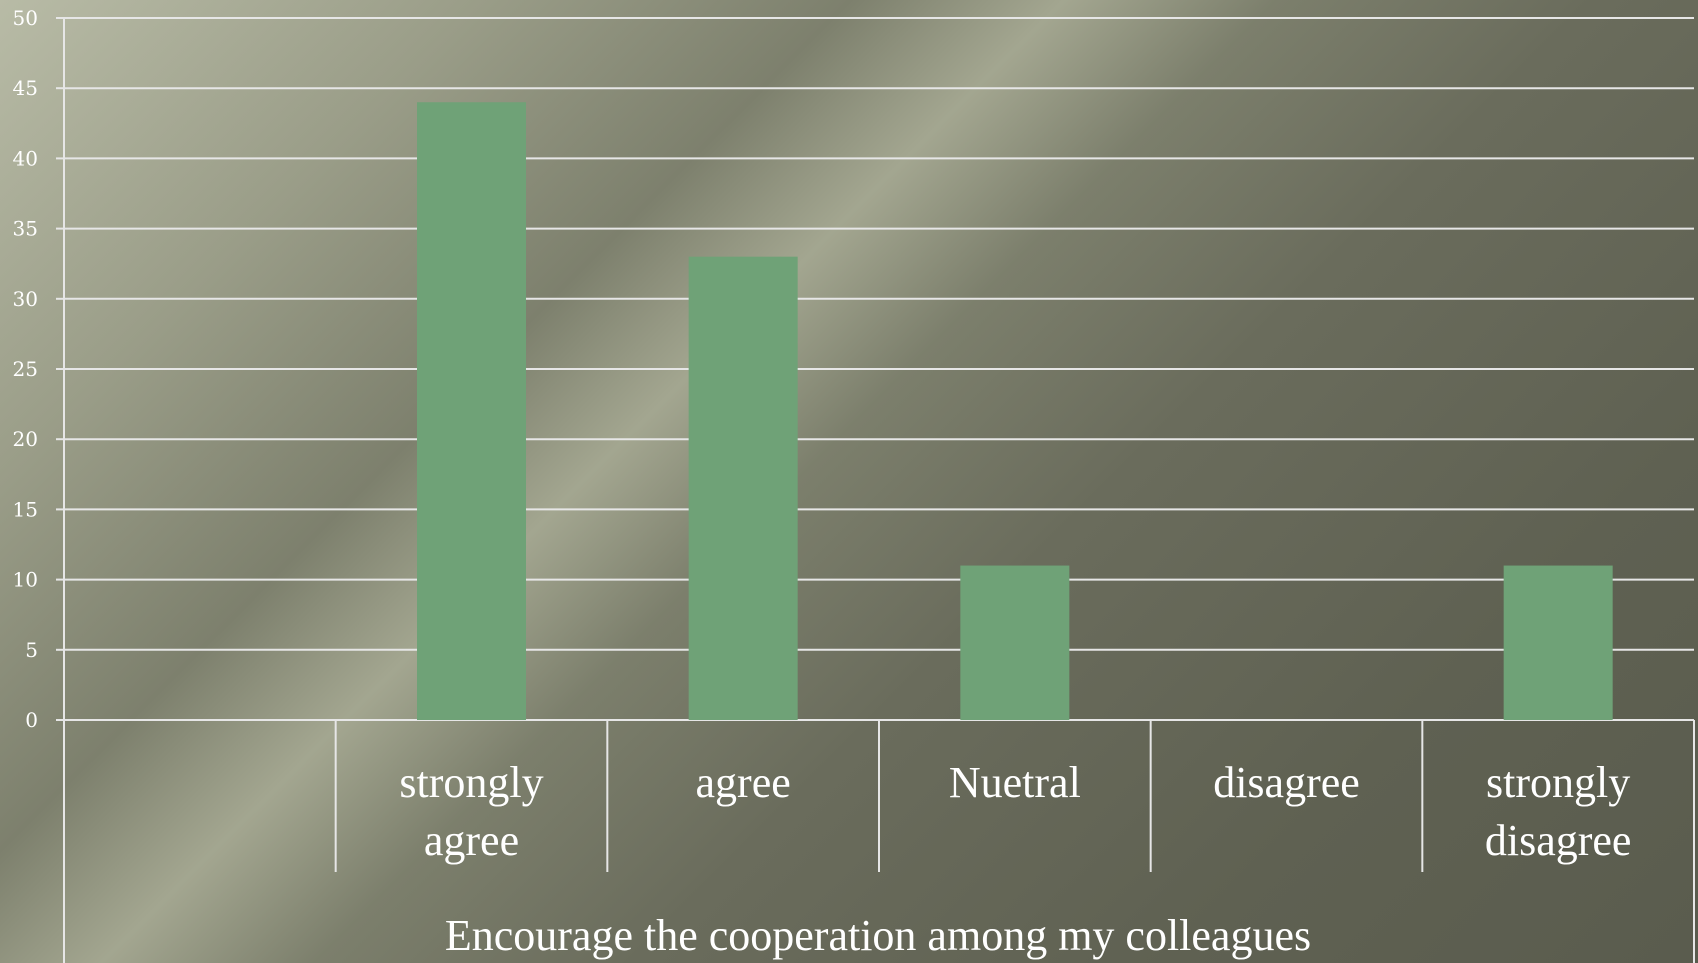  I want to click on y-tick-label: 25, so click(25, 369).